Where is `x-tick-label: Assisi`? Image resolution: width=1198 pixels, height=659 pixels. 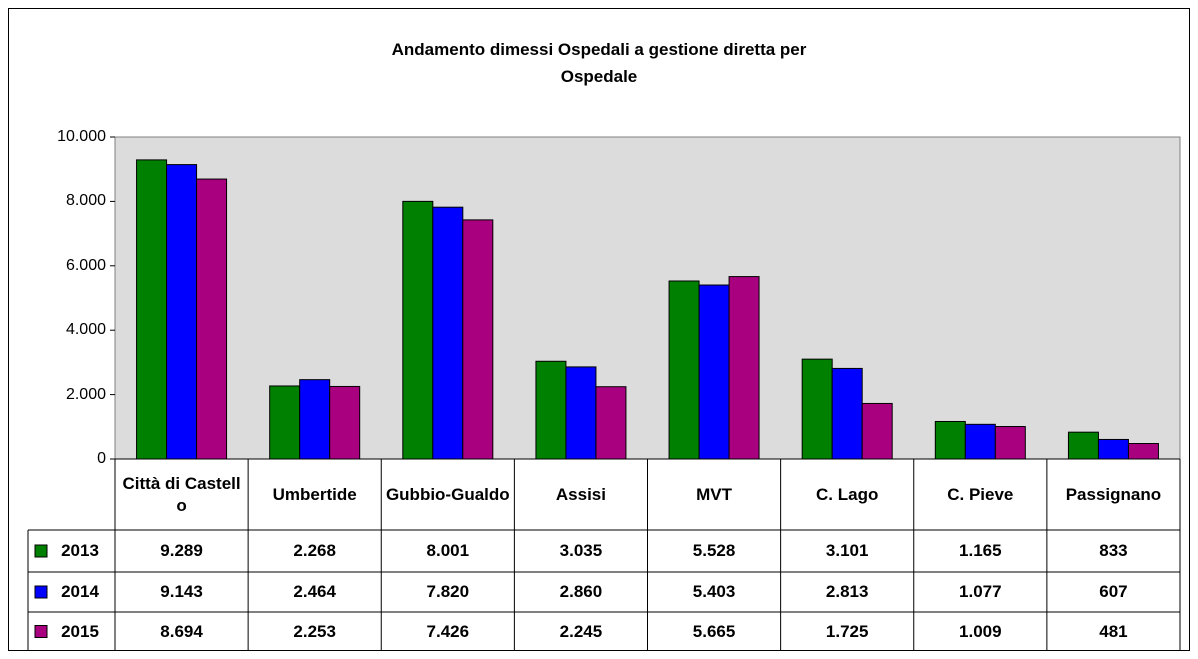 x-tick-label: Assisi is located at coordinates (580, 494).